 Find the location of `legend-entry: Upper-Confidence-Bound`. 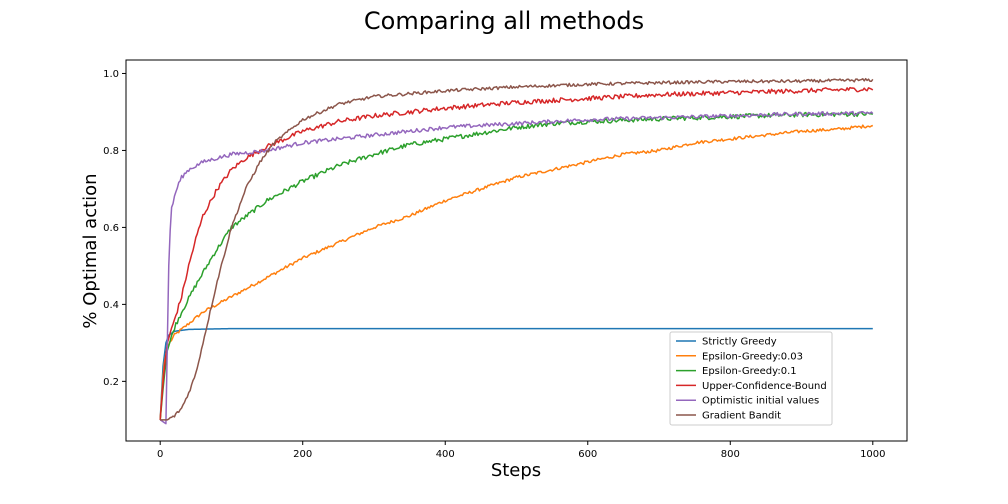

legend-entry: Upper-Confidence-Bound is located at coordinates (764, 386).